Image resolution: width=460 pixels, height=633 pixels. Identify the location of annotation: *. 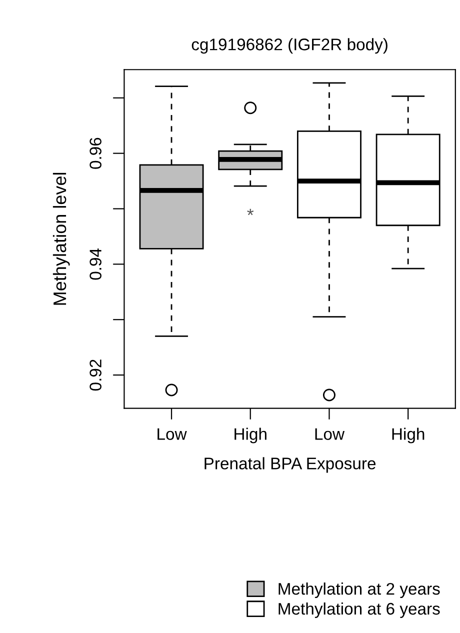
(250, 212).